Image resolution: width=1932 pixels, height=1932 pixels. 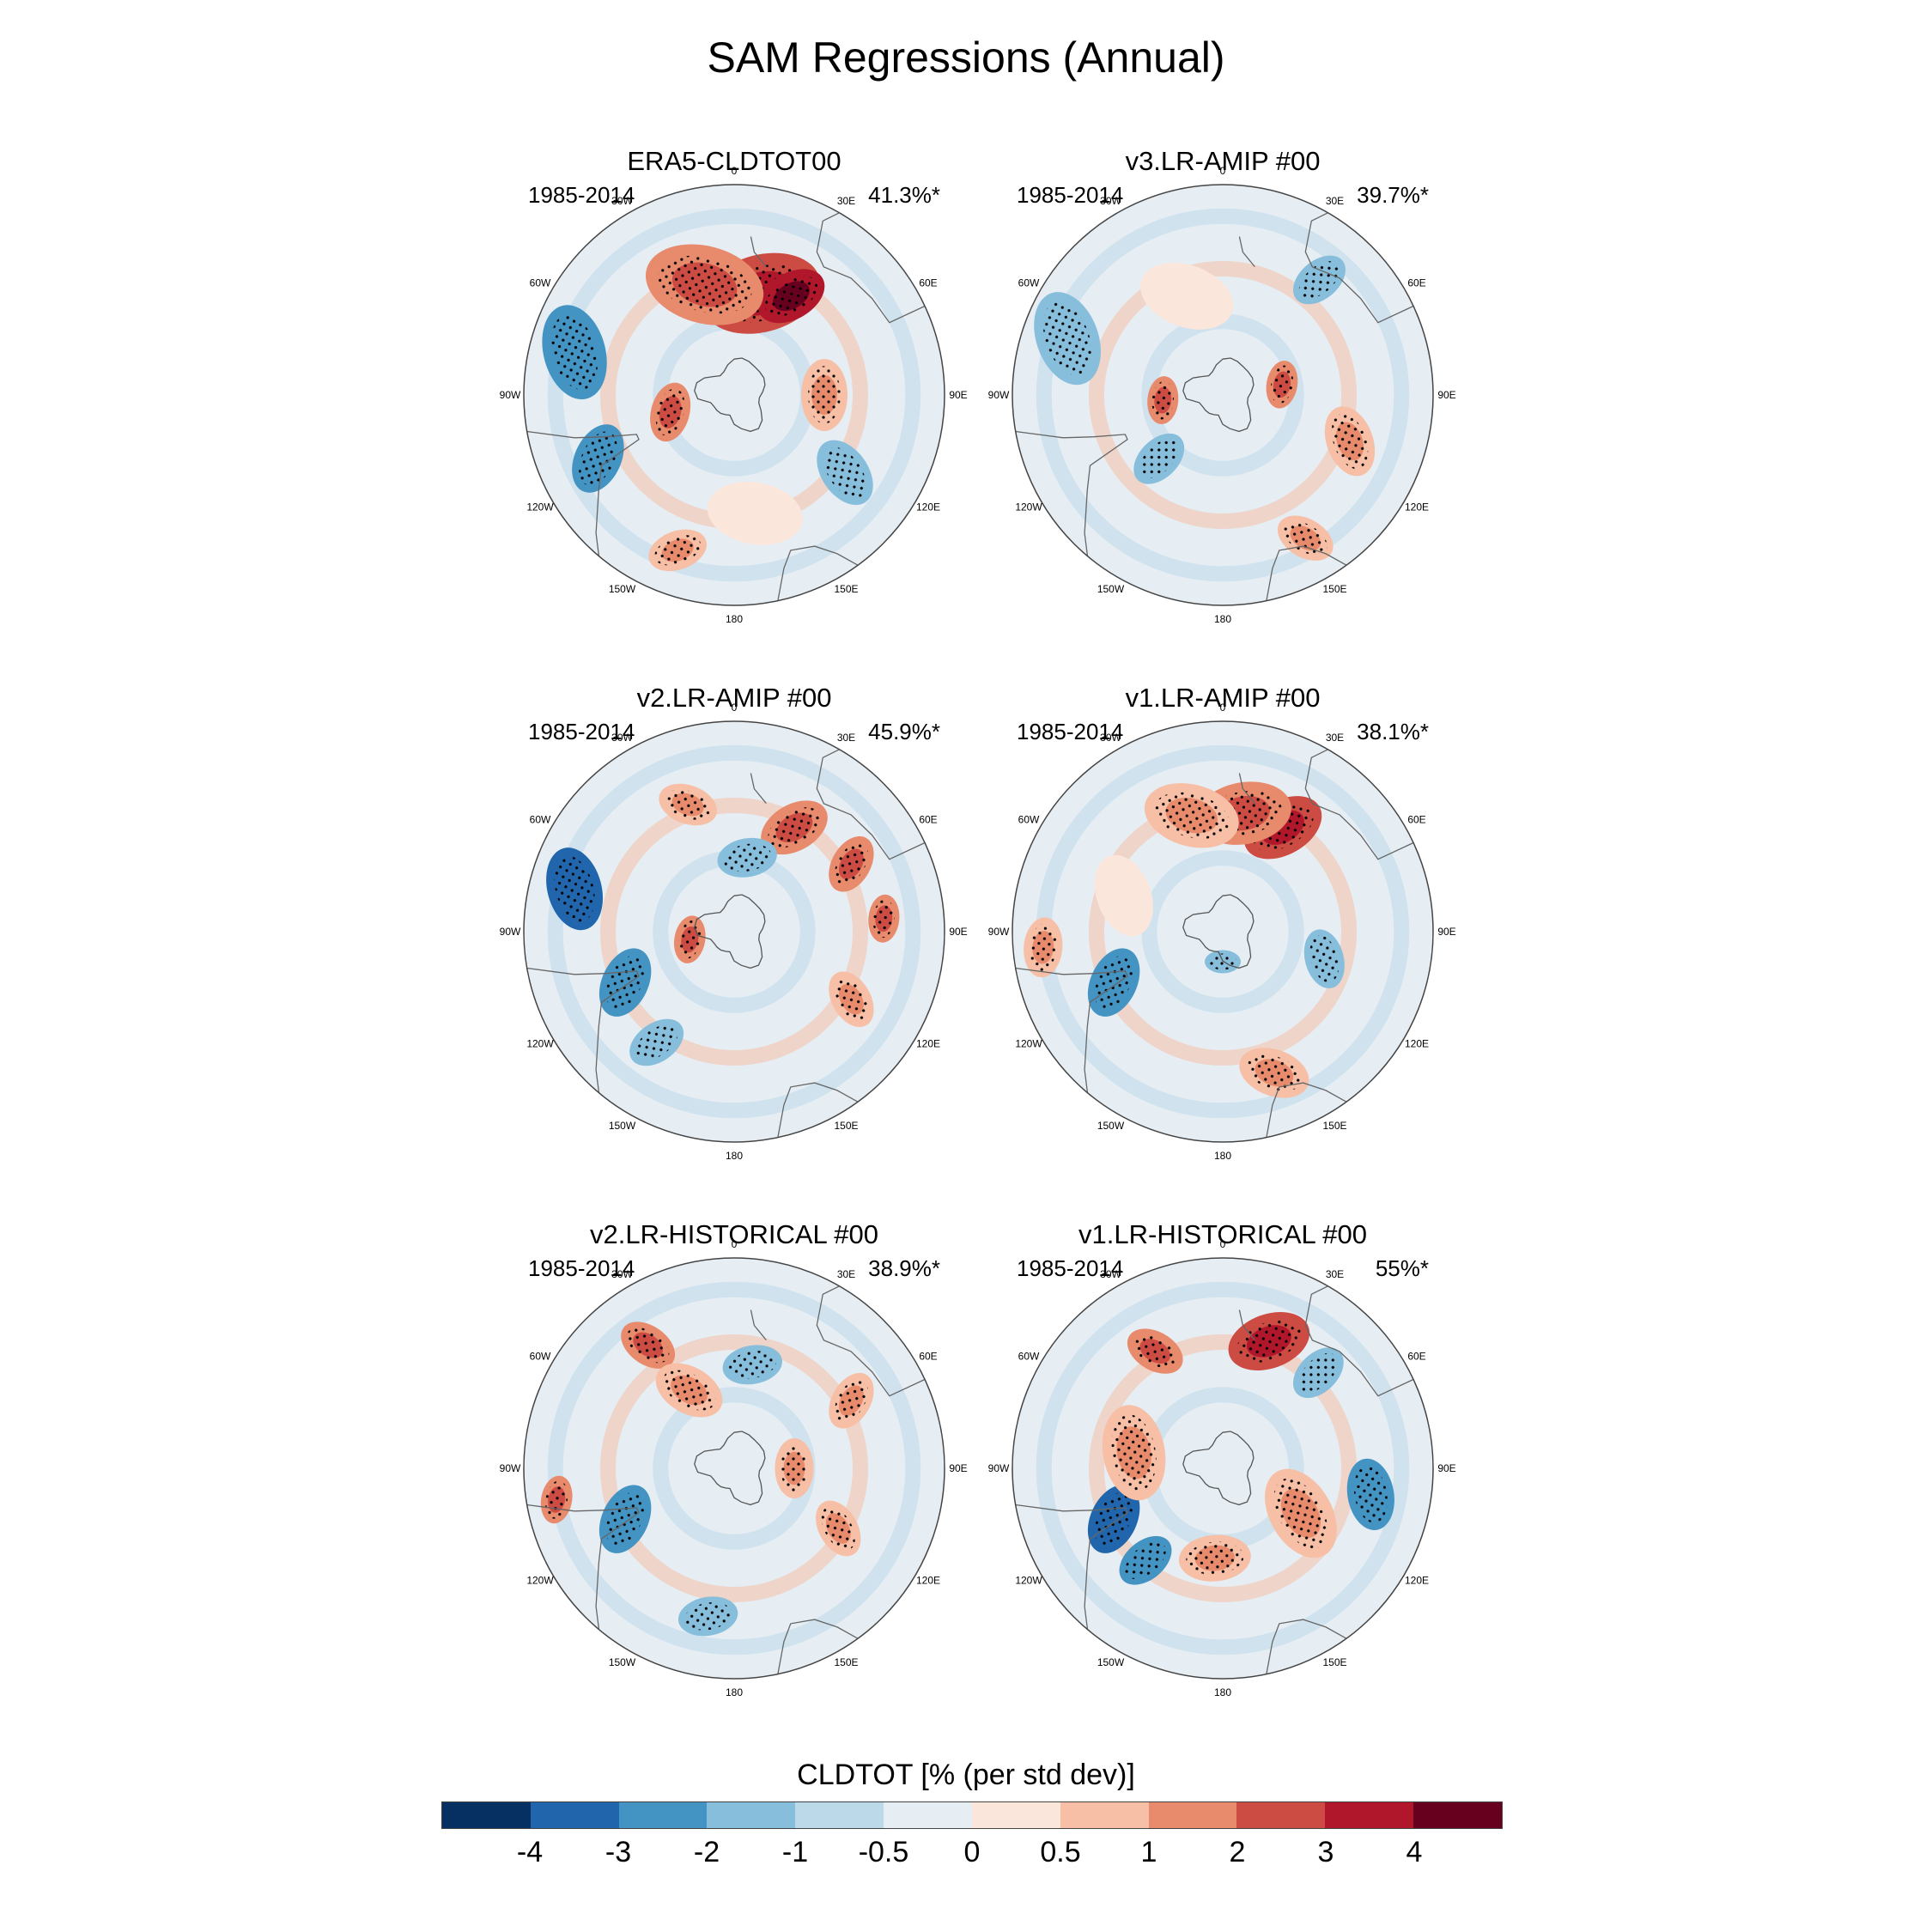 I want to click on map-border, so click(x=734, y=395).